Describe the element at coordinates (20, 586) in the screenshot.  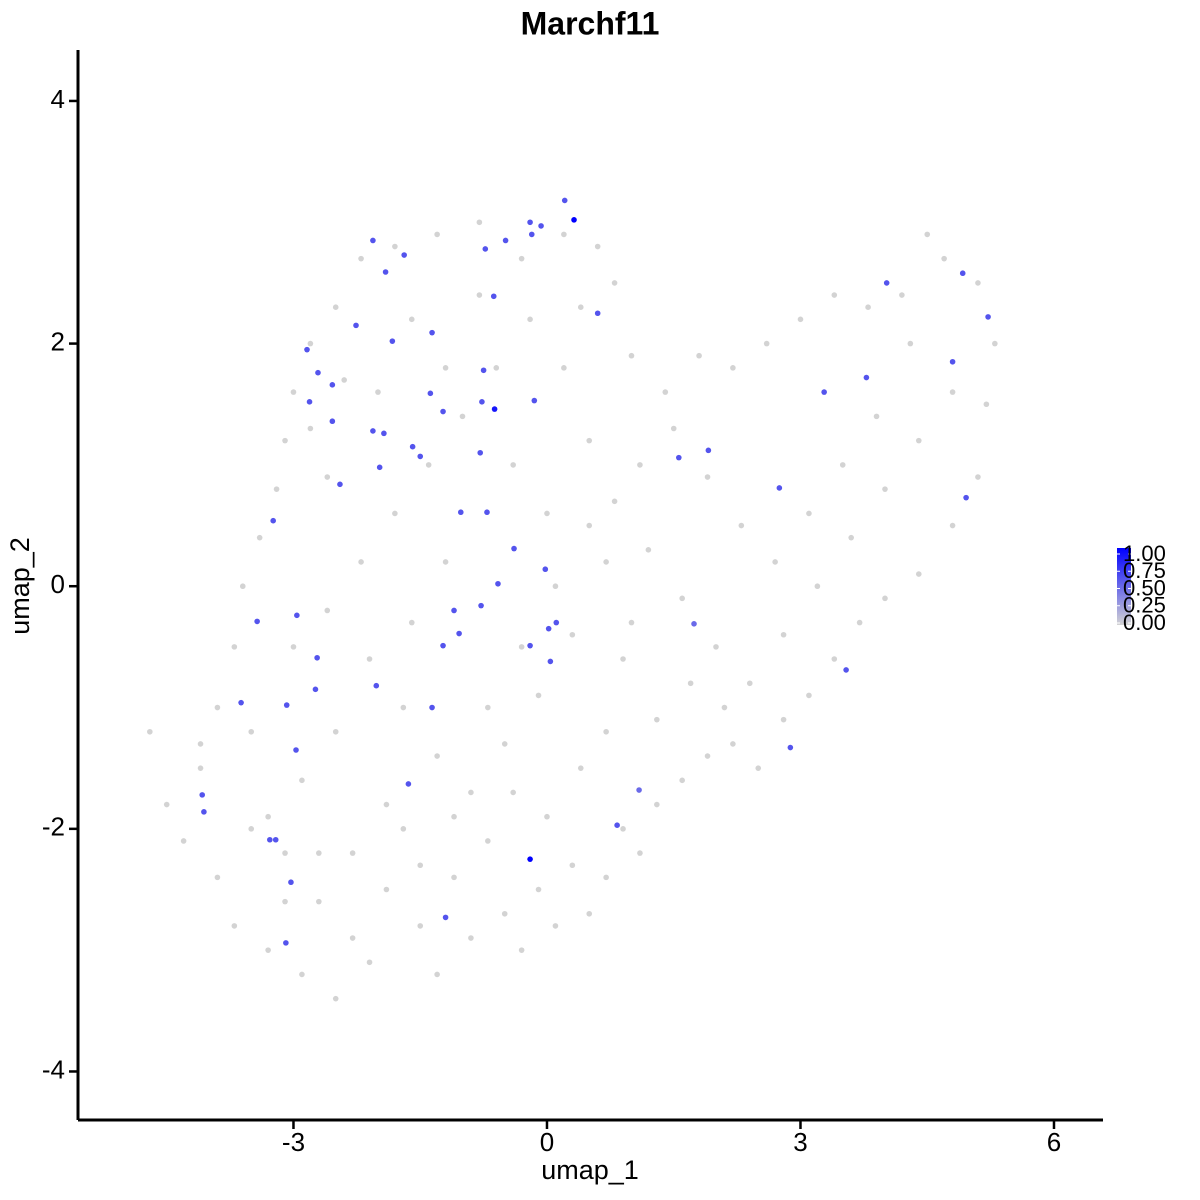
I see `y-axis-title: umap_2` at that location.